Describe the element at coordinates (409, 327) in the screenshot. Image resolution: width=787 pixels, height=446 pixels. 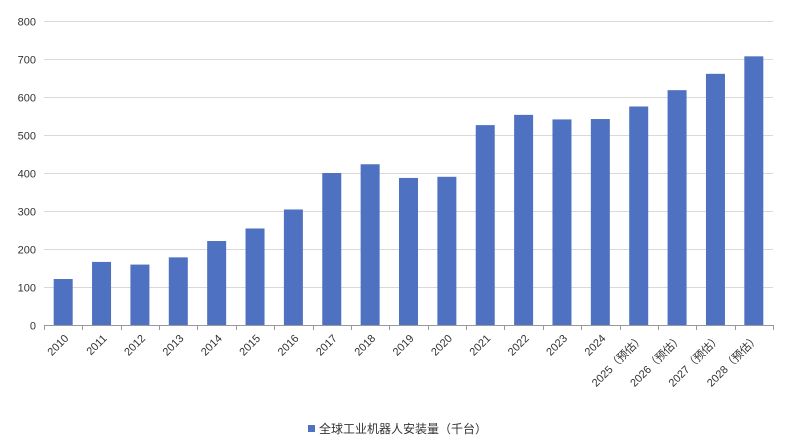
I see `axes` at that location.